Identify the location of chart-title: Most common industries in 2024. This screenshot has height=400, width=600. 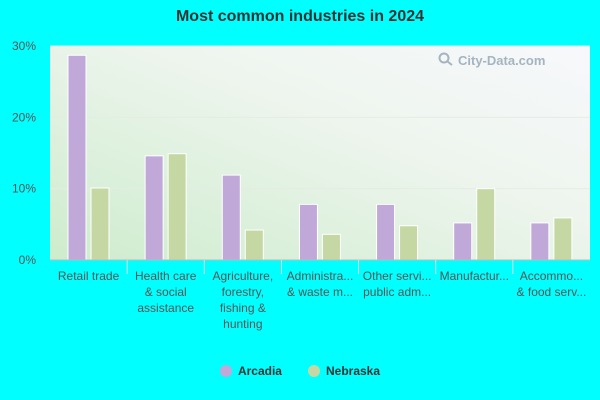
(300, 16).